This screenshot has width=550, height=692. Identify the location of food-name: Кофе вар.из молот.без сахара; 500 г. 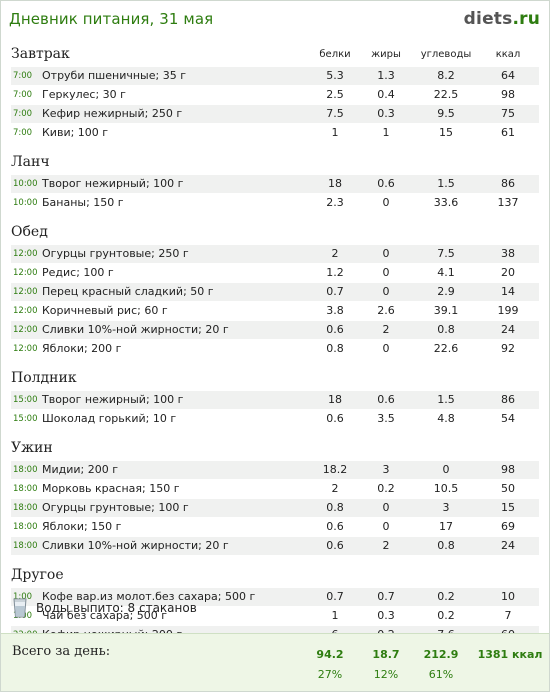
(149, 596).